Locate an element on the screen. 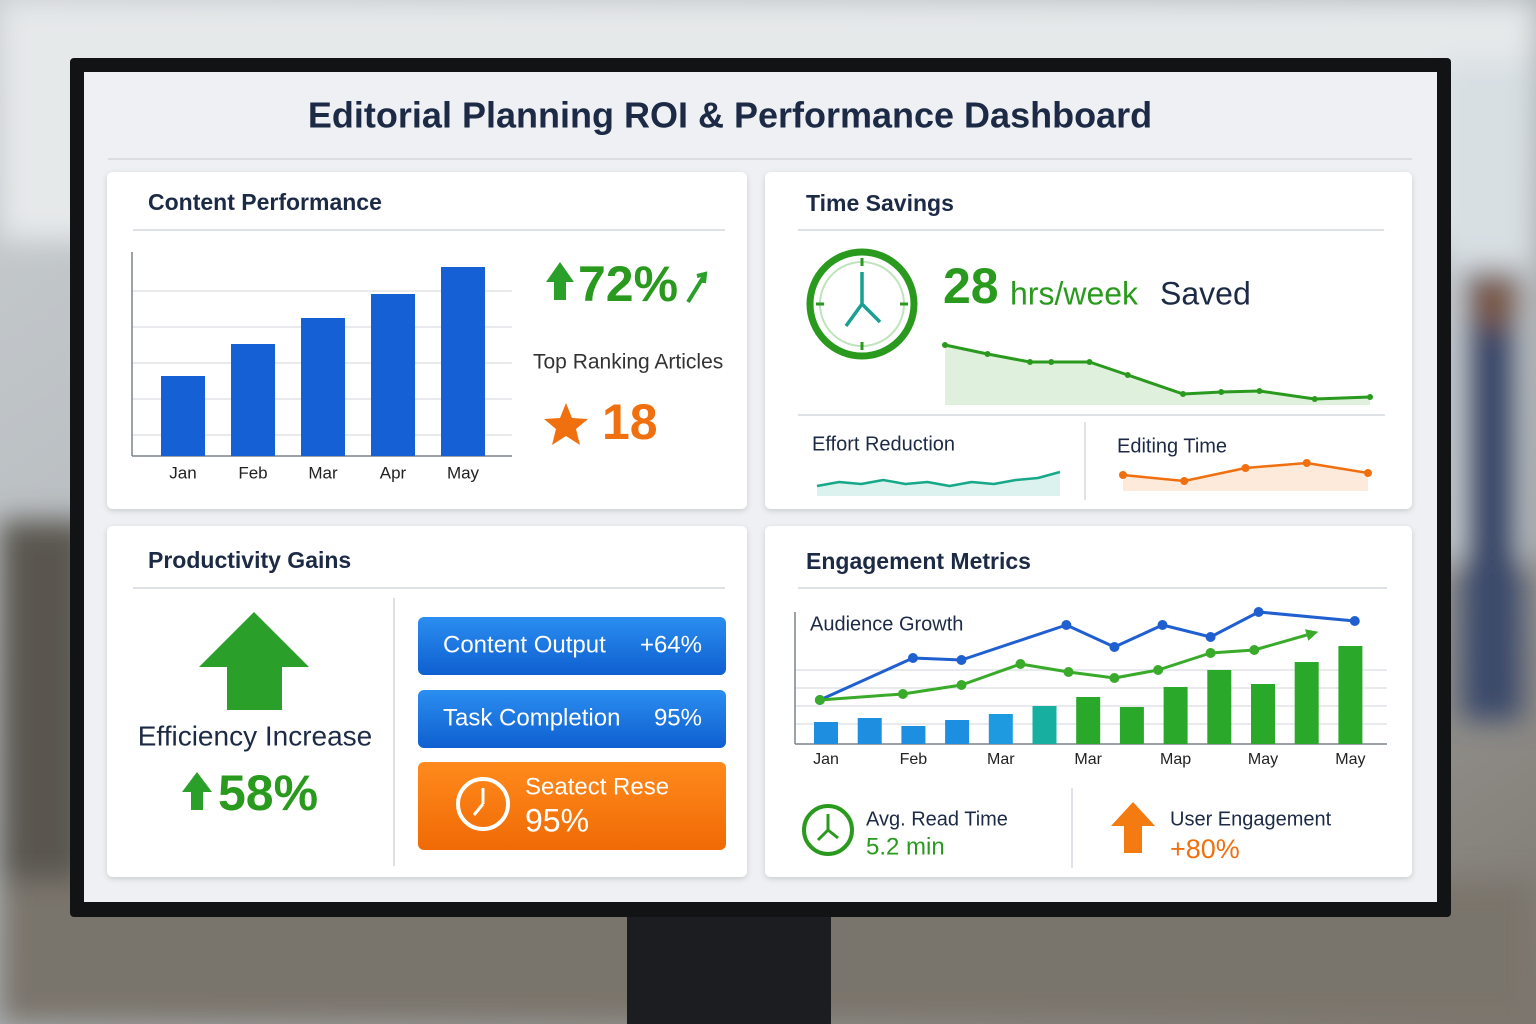  read-time-label: Avg. Read Time is located at coordinates (937, 819).